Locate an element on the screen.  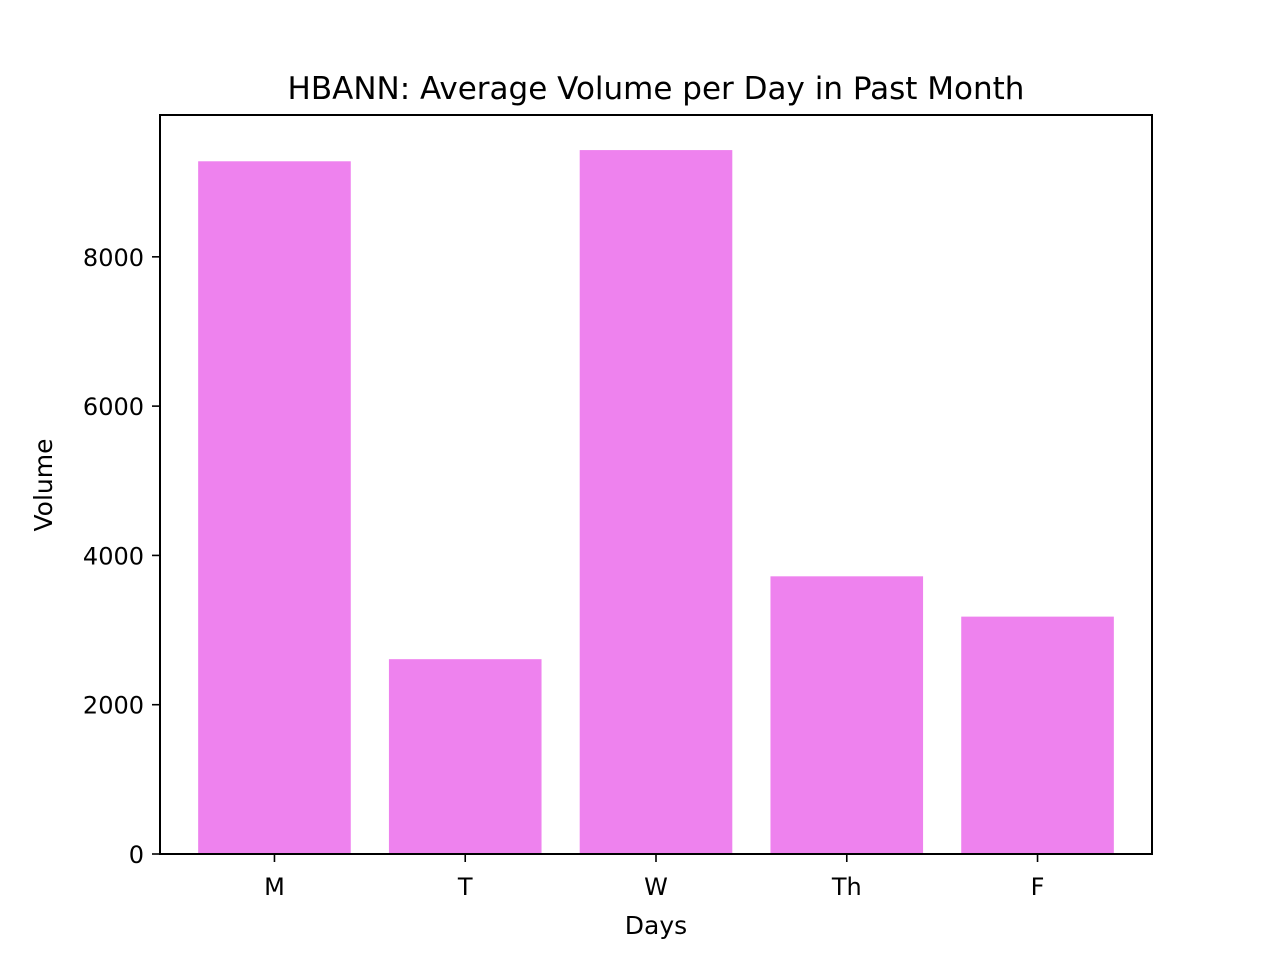
x-tick-label: T is located at coordinates (465, 887).